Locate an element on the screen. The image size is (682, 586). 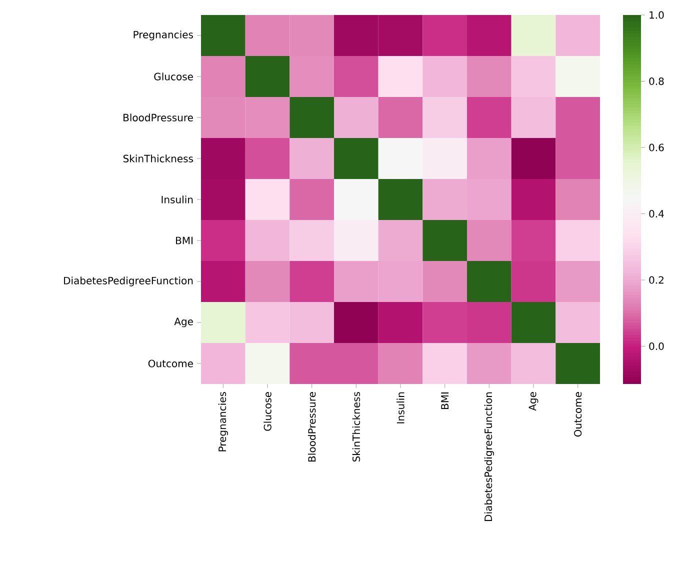
color-bar-label: 1.0 is located at coordinates (657, 15).